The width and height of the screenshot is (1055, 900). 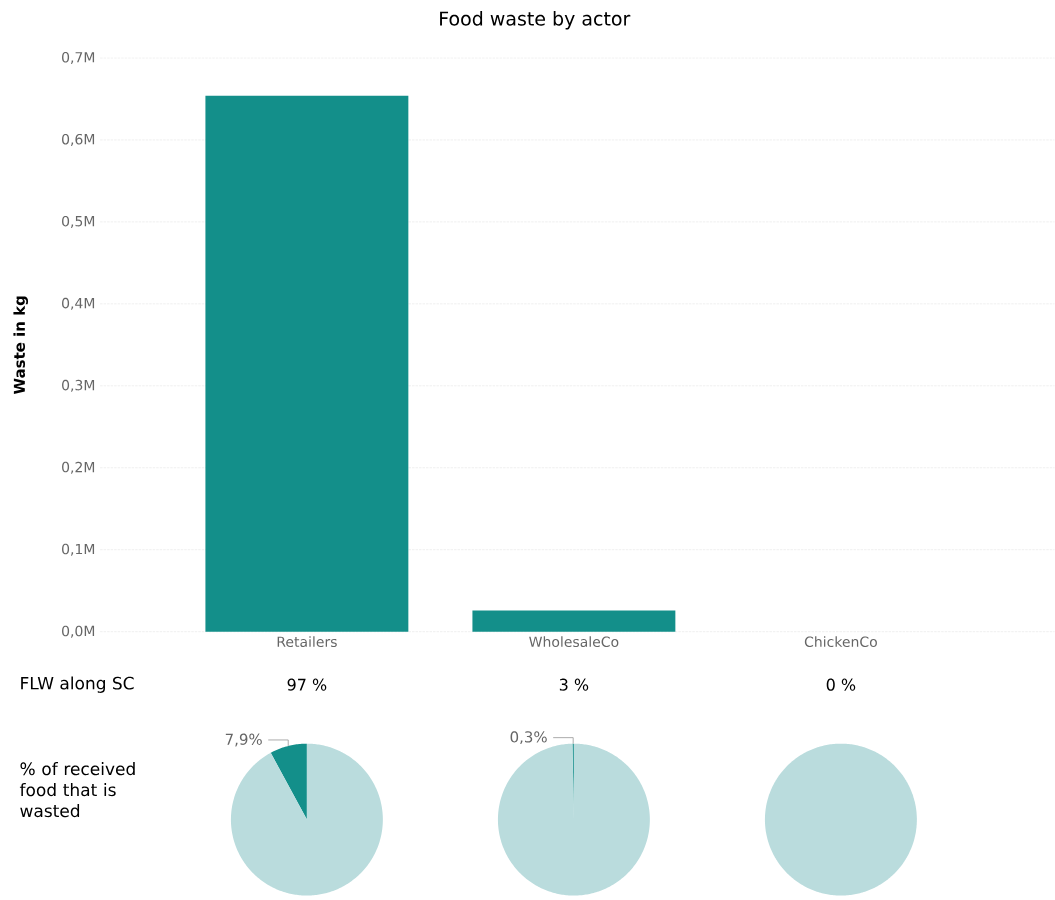 What do you see at coordinates (840, 642) in the screenshot?
I see `x-tick-label: ChickenCo` at bounding box center [840, 642].